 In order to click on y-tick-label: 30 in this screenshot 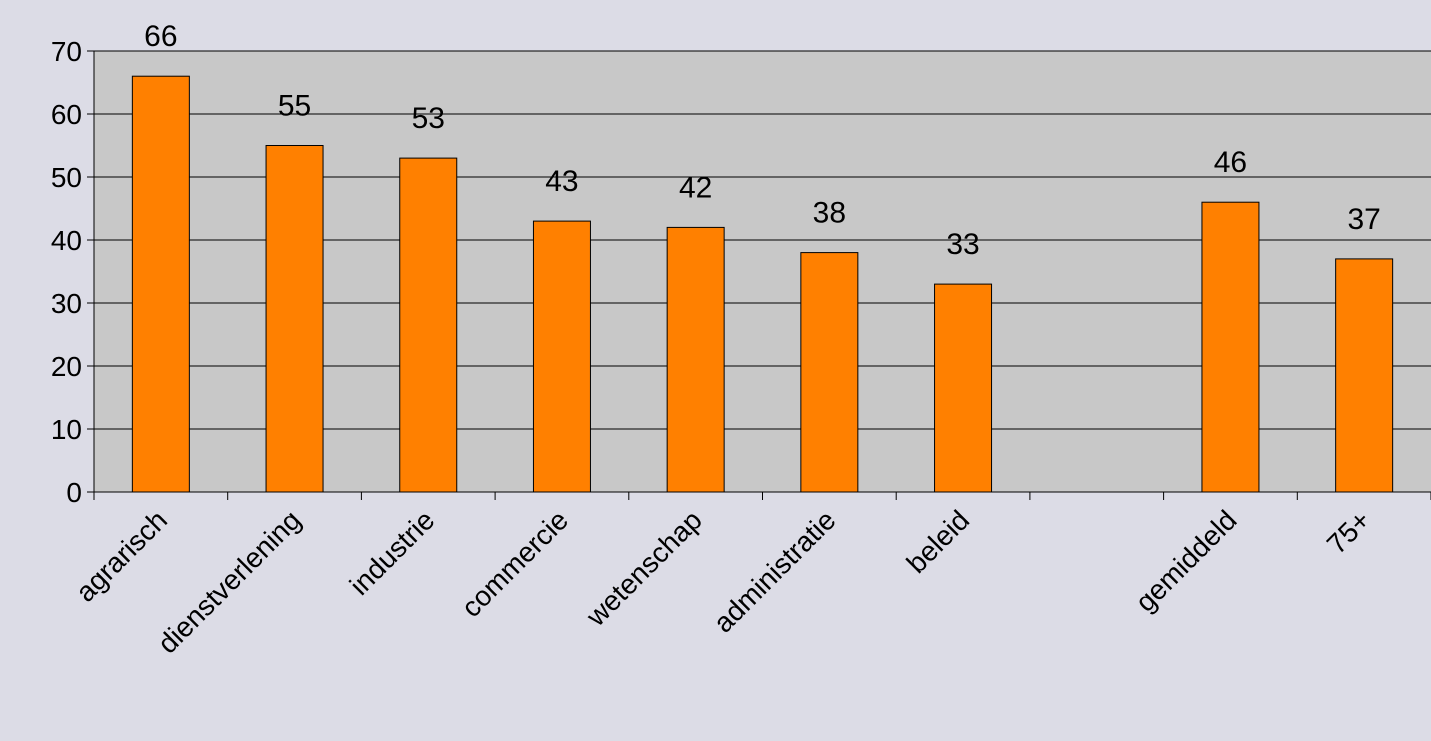, I will do `click(66, 303)`.